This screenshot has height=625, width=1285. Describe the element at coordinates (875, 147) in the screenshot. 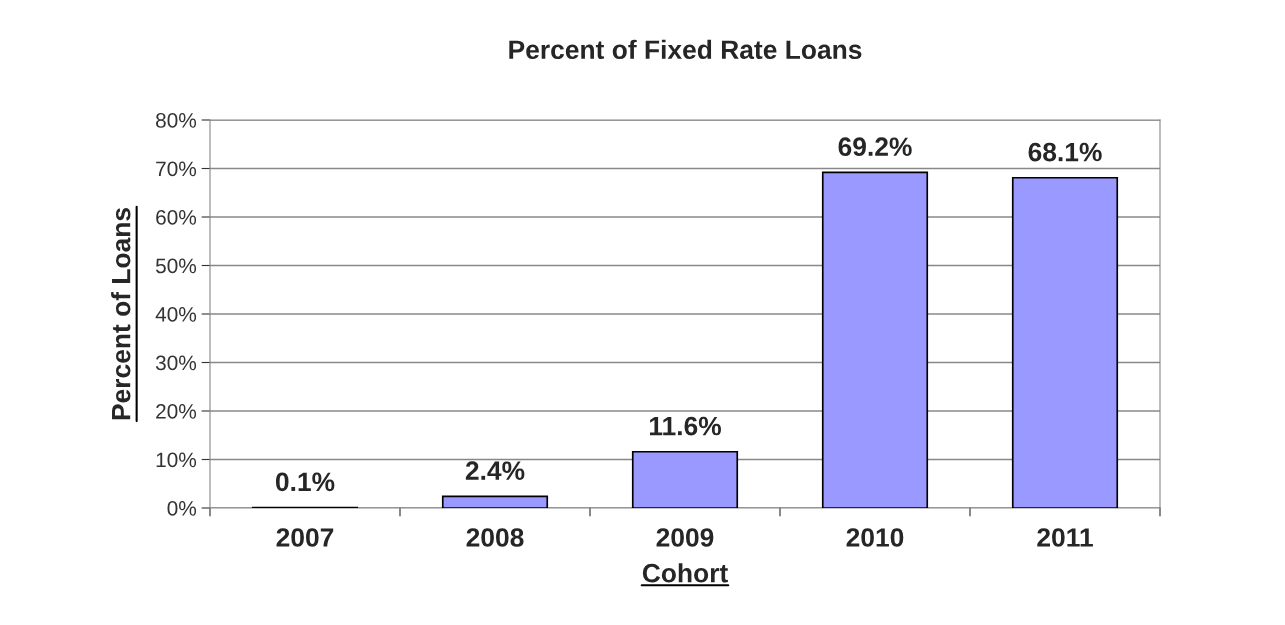

I see `data-label: 69.2%` at that location.